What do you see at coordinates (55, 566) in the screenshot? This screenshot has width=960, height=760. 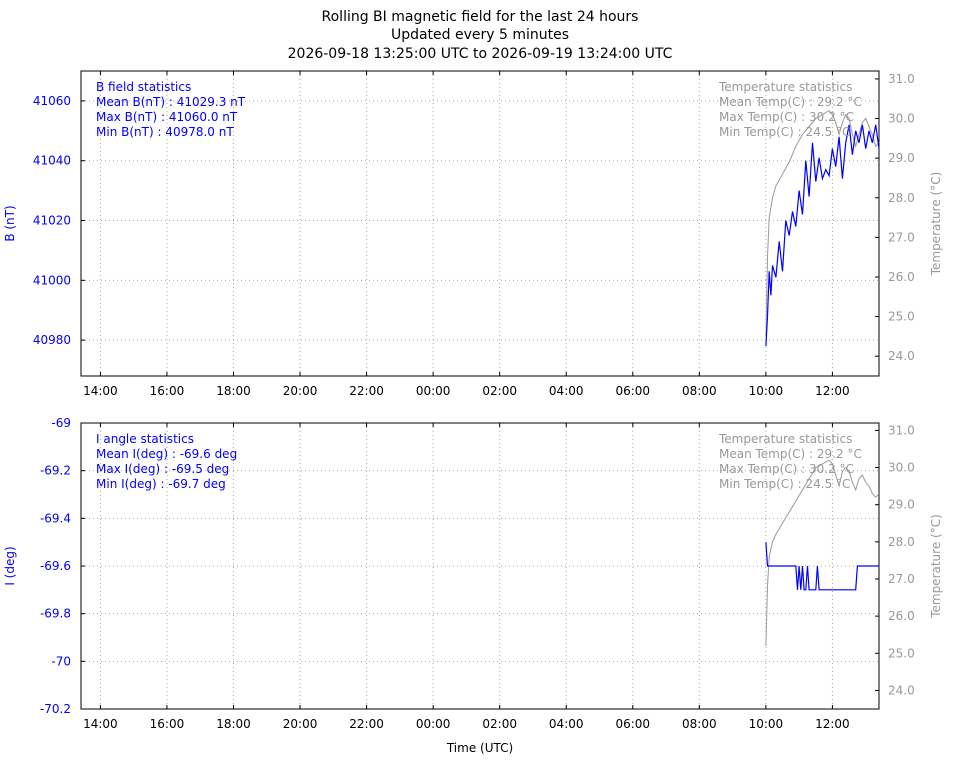 I see `y-tick-label: -69.6` at bounding box center [55, 566].